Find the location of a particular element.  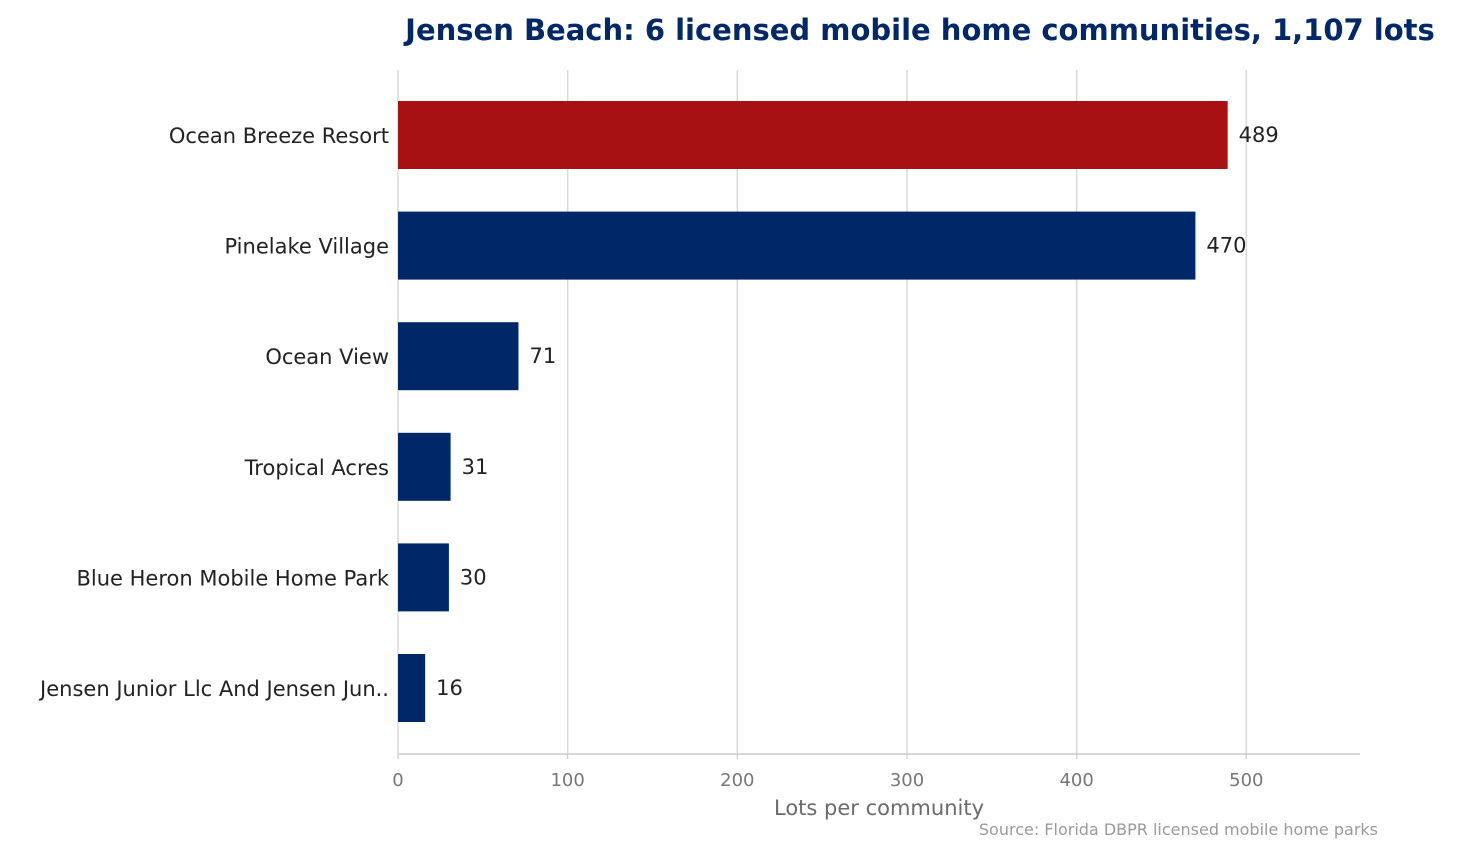

category-label: Pinelake Village is located at coordinates (306, 247).